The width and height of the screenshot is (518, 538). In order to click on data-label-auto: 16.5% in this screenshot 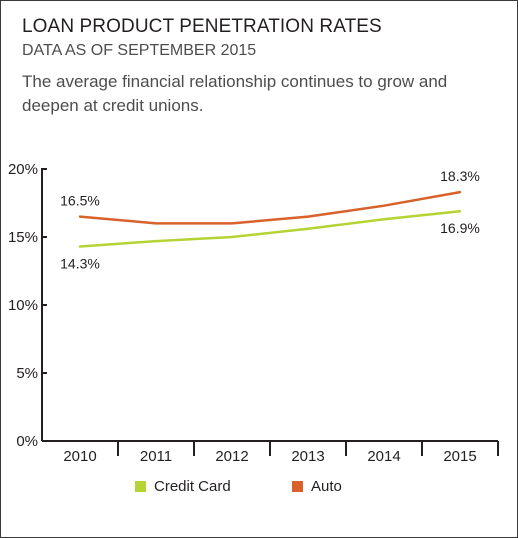, I will do `click(80, 201)`.